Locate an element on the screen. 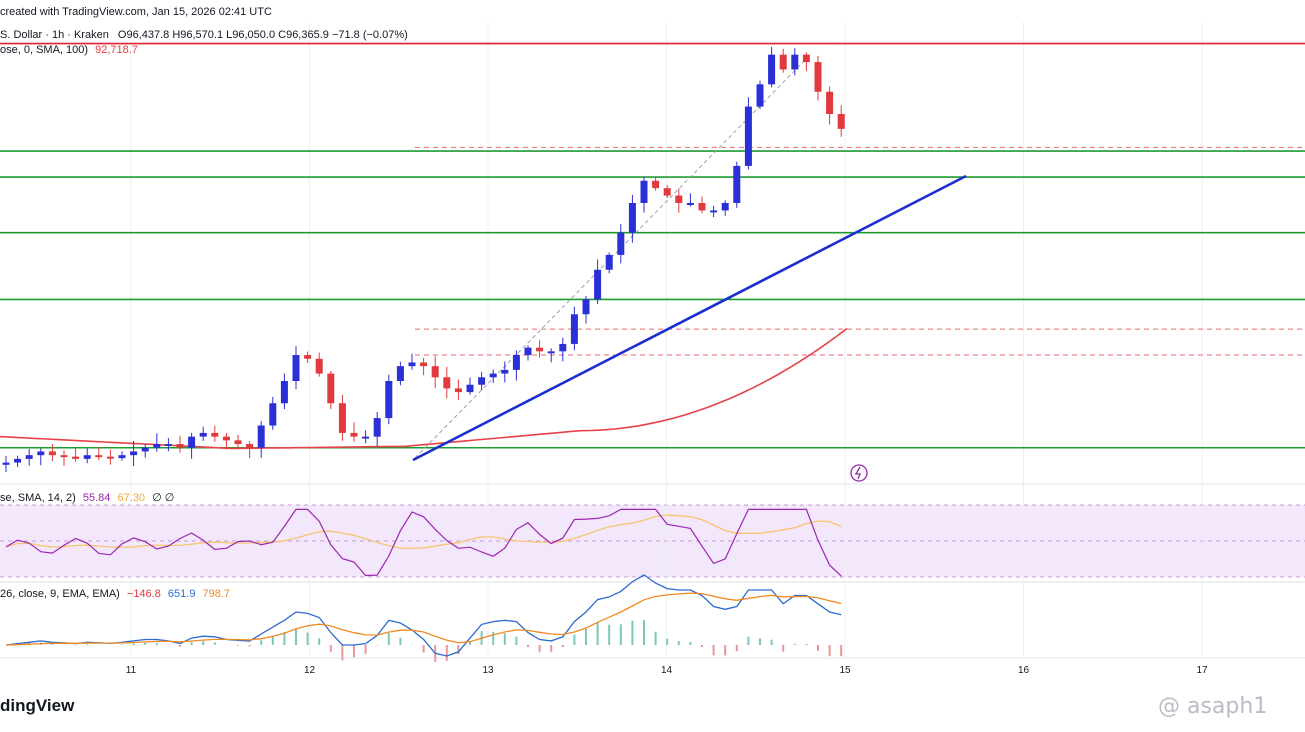 The width and height of the screenshot is (1305, 732). macd-line is located at coordinates (423, 615).